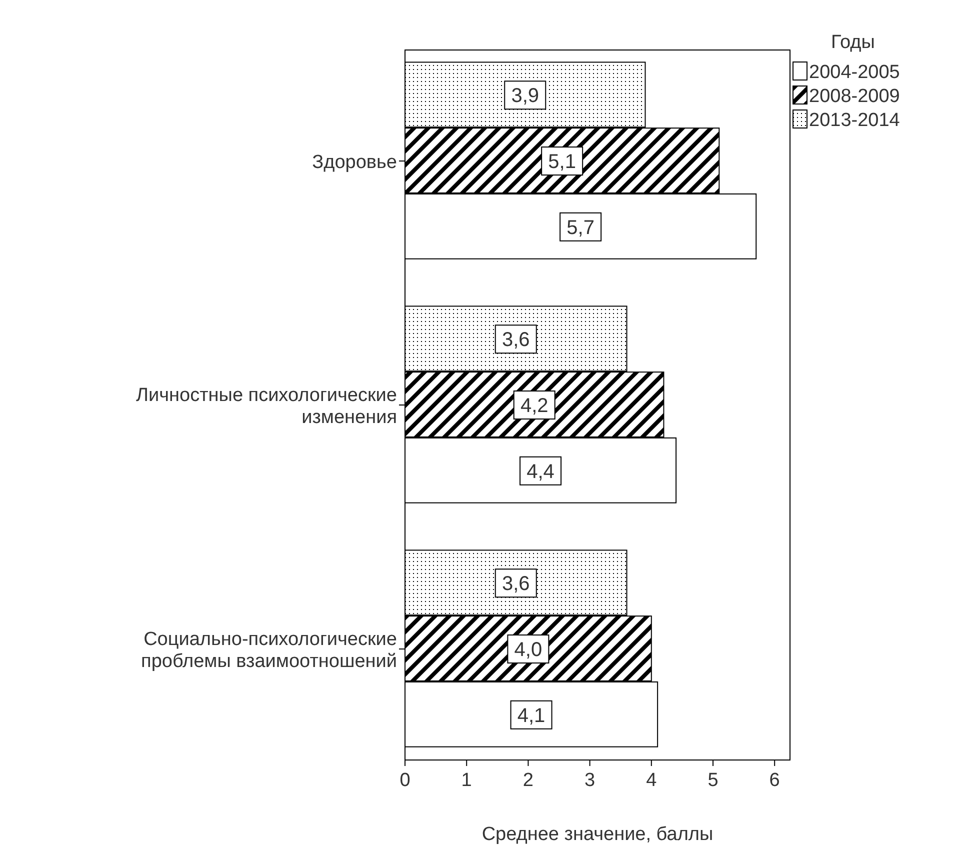 The width and height of the screenshot is (980, 848). What do you see at coordinates (354, 163) in the screenshot?
I see `y-tick-label: Здоровье` at bounding box center [354, 163].